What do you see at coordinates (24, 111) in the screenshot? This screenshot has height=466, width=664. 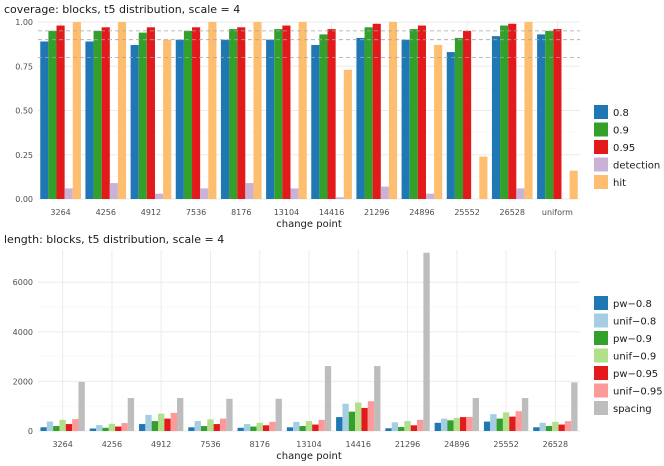 I see `y-tick-label: 0.50` at bounding box center [24, 111].